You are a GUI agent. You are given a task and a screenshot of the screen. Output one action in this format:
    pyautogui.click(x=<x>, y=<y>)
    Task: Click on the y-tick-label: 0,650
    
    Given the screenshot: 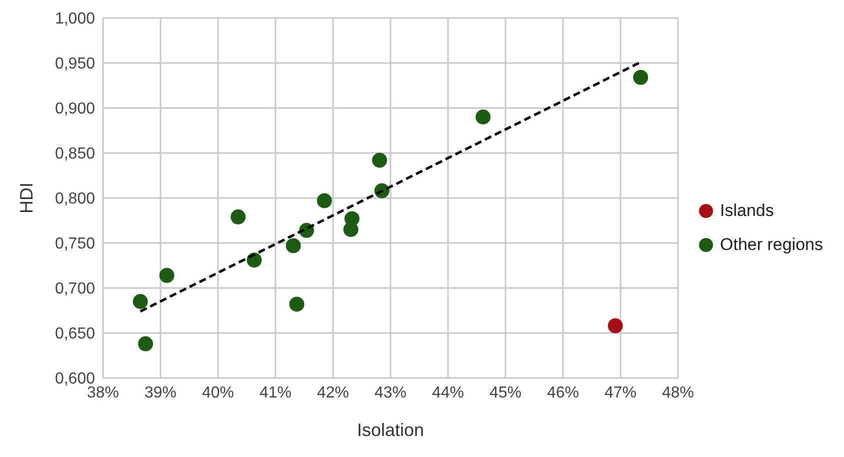 What is the action you would take?
    pyautogui.click(x=75, y=334)
    